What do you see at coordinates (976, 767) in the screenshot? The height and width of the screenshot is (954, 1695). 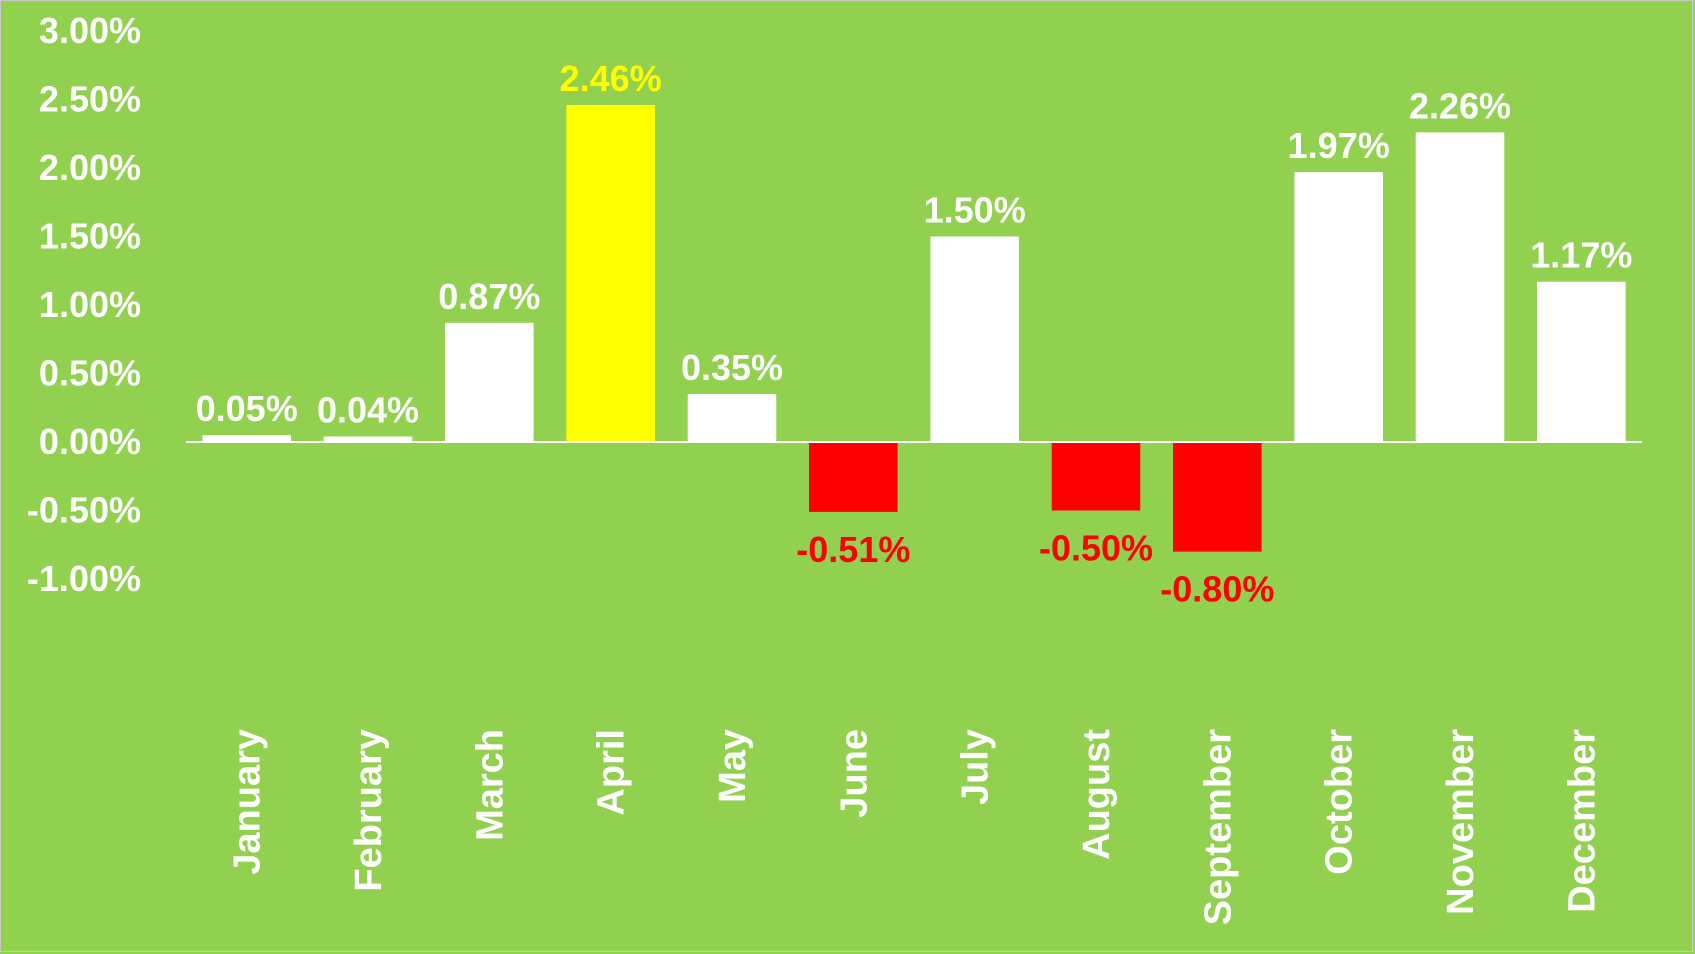 I see `category-label-july: July` at bounding box center [976, 767].